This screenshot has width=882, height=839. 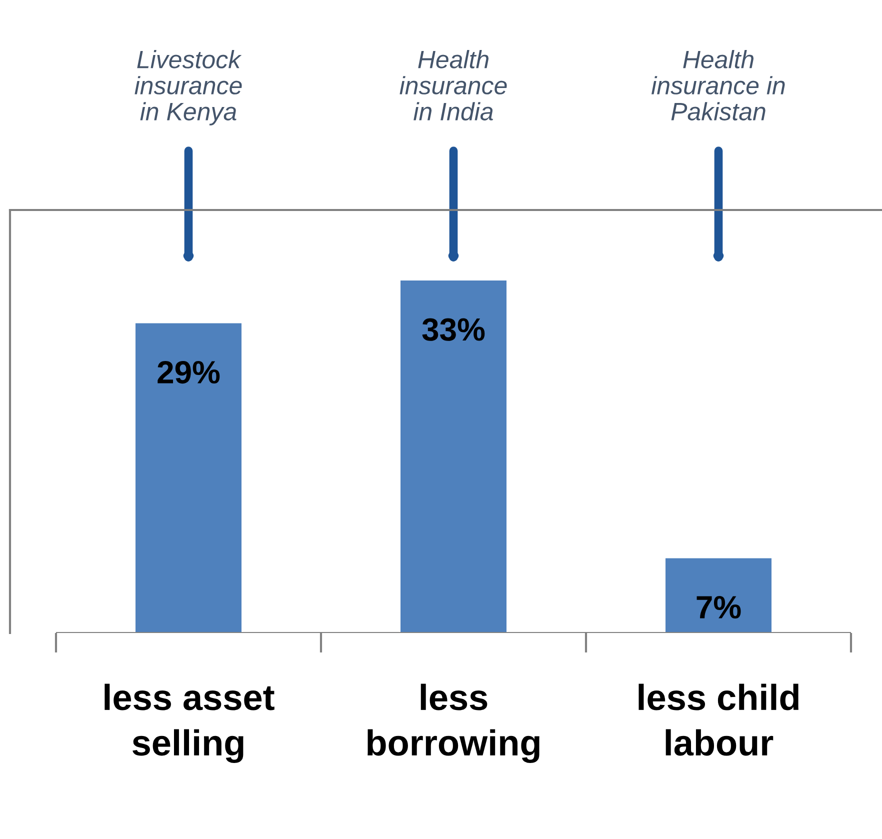 I want to click on data-label: 33%, so click(x=453, y=329).